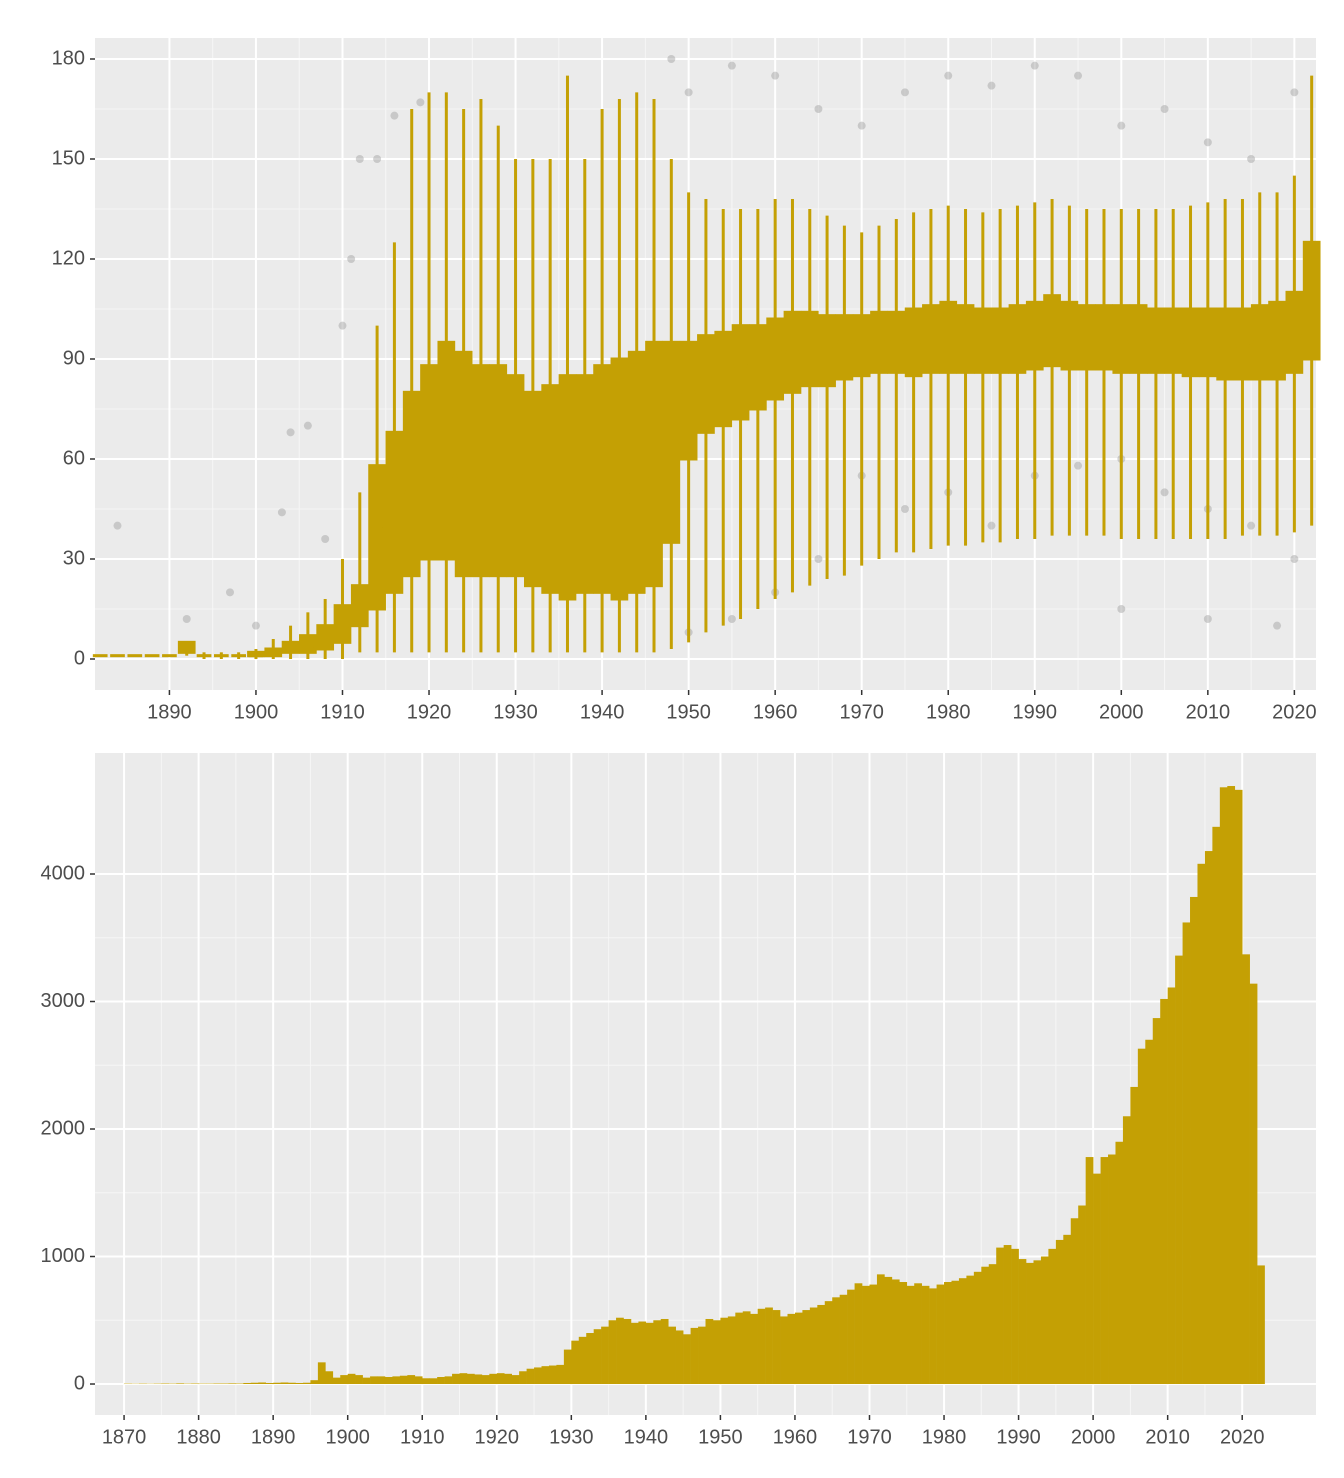 The image size is (1344, 1478). I want to click on x-tick-label: 2020, so click(1294, 712).